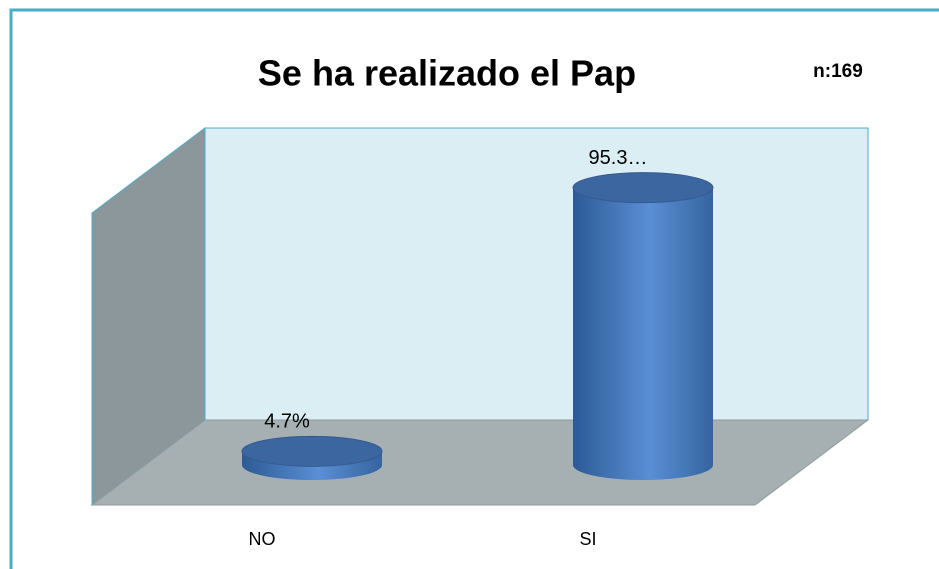 This screenshot has width=939, height=569. What do you see at coordinates (480, 462) in the screenshot?
I see `floor` at bounding box center [480, 462].